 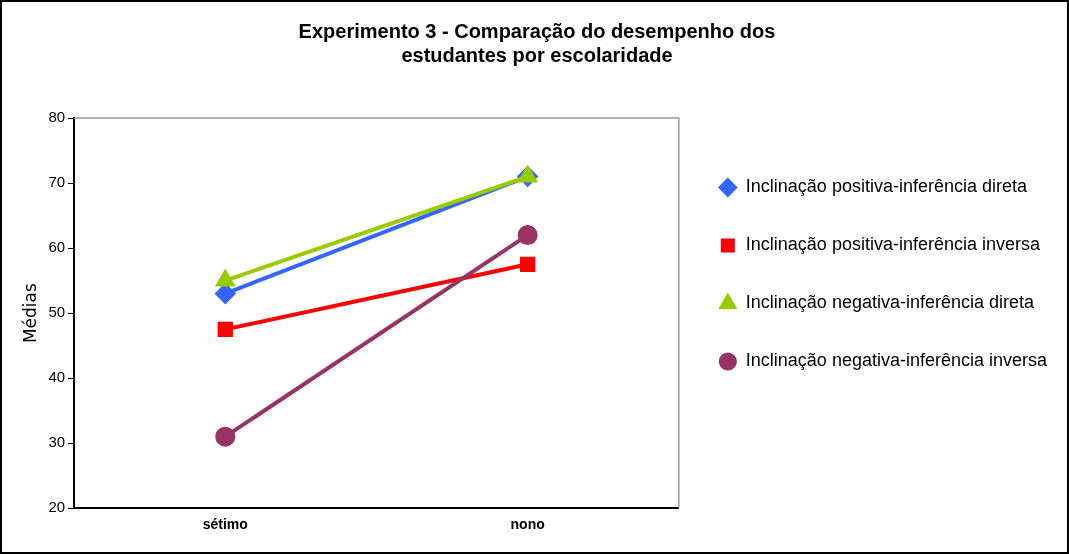 I want to click on legend-label: Inclinação negativa-inferência inversa, so click(x=896, y=360).